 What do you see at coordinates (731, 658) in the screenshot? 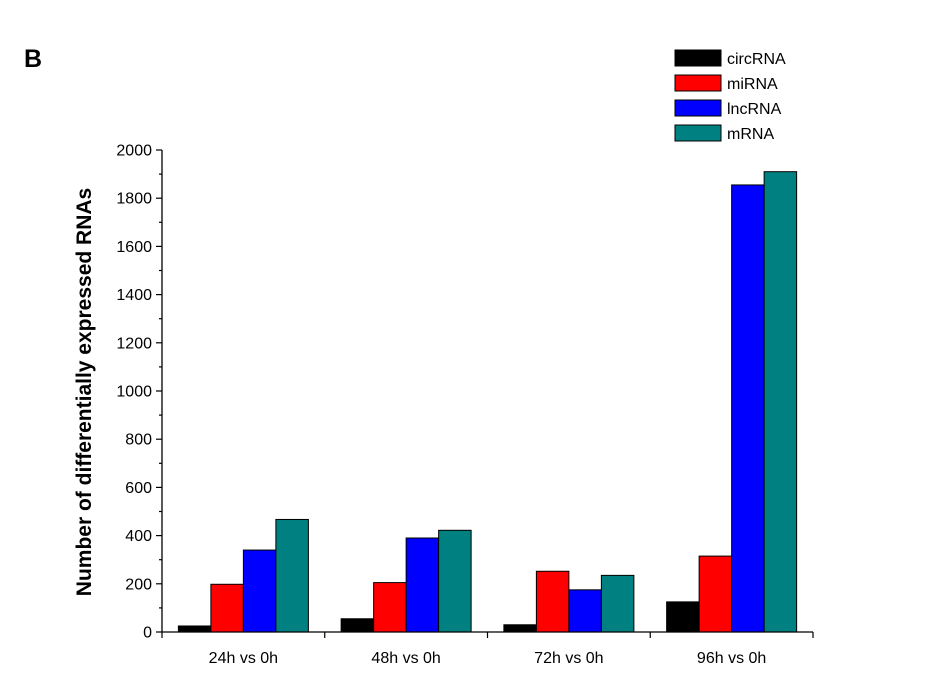
I see `x-tick-label: 96h vs 0h` at bounding box center [731, 658].